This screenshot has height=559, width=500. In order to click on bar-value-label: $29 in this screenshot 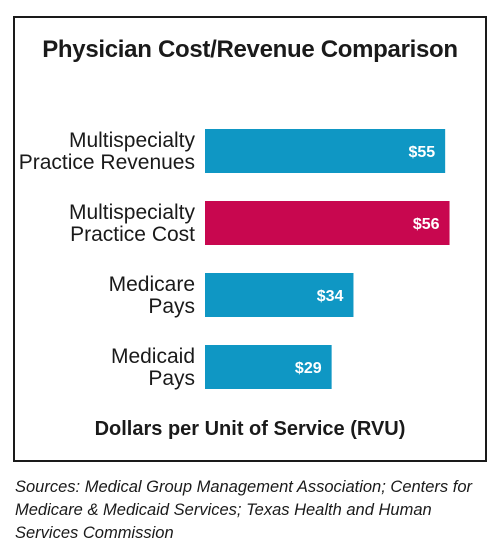, I will do `click(308, 368)`.